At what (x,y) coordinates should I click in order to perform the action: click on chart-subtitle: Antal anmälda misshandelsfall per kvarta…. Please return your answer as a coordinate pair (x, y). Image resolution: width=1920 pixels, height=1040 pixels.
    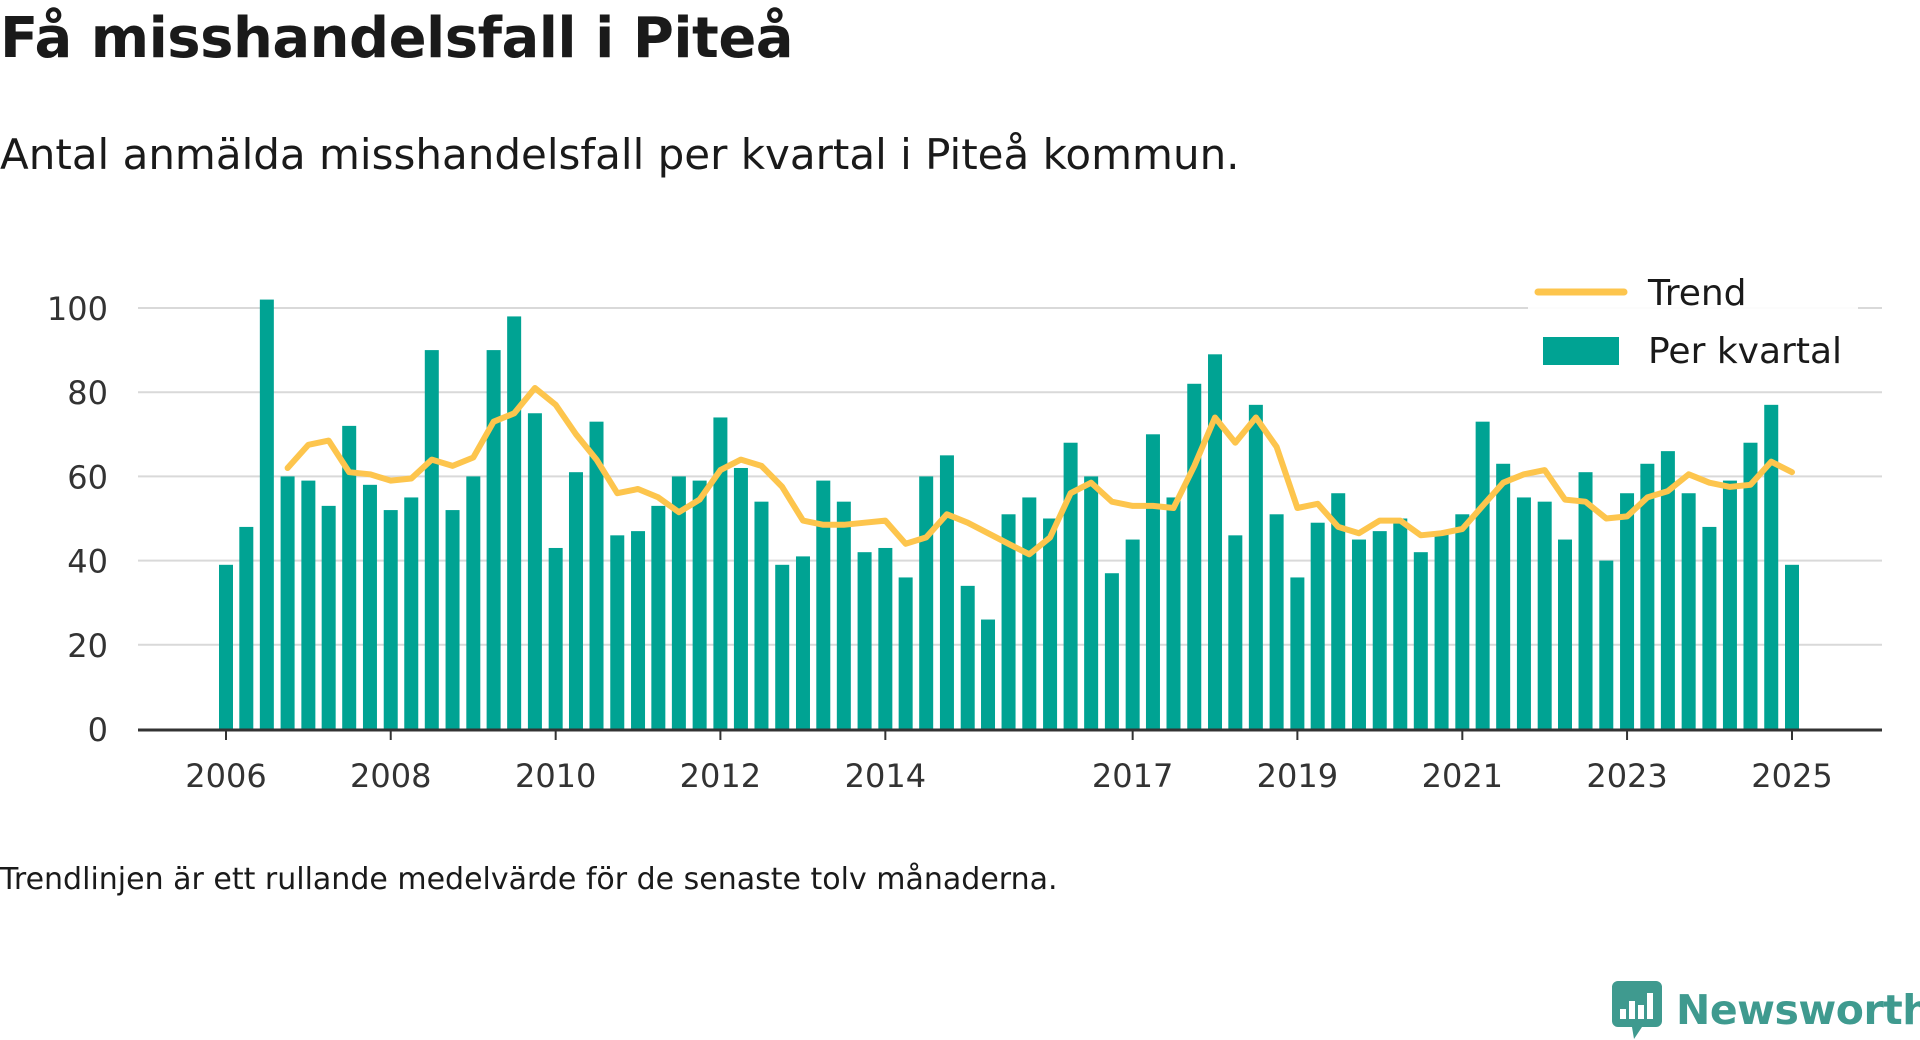
    Looking at the image, I should click on (620, 154).